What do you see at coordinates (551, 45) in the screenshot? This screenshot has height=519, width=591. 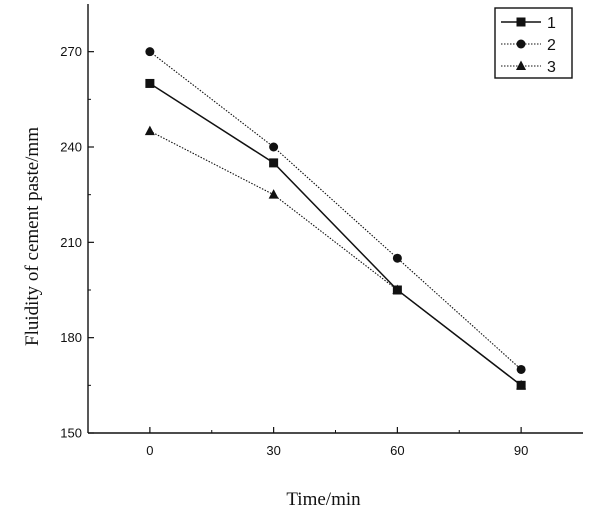 I see `legend-label-2: 2` at bounding box center [551, 45].